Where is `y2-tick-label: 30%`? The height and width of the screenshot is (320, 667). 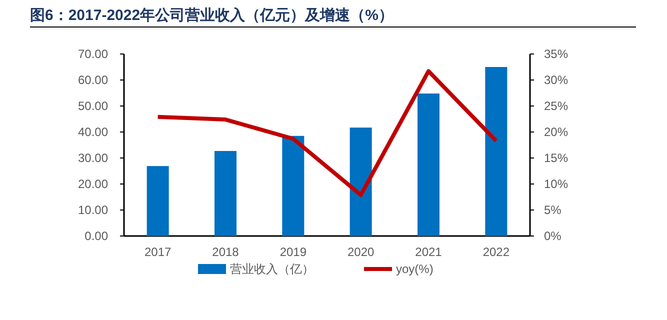
y2-tick-label: 30% is located at coordinates (556, 80).